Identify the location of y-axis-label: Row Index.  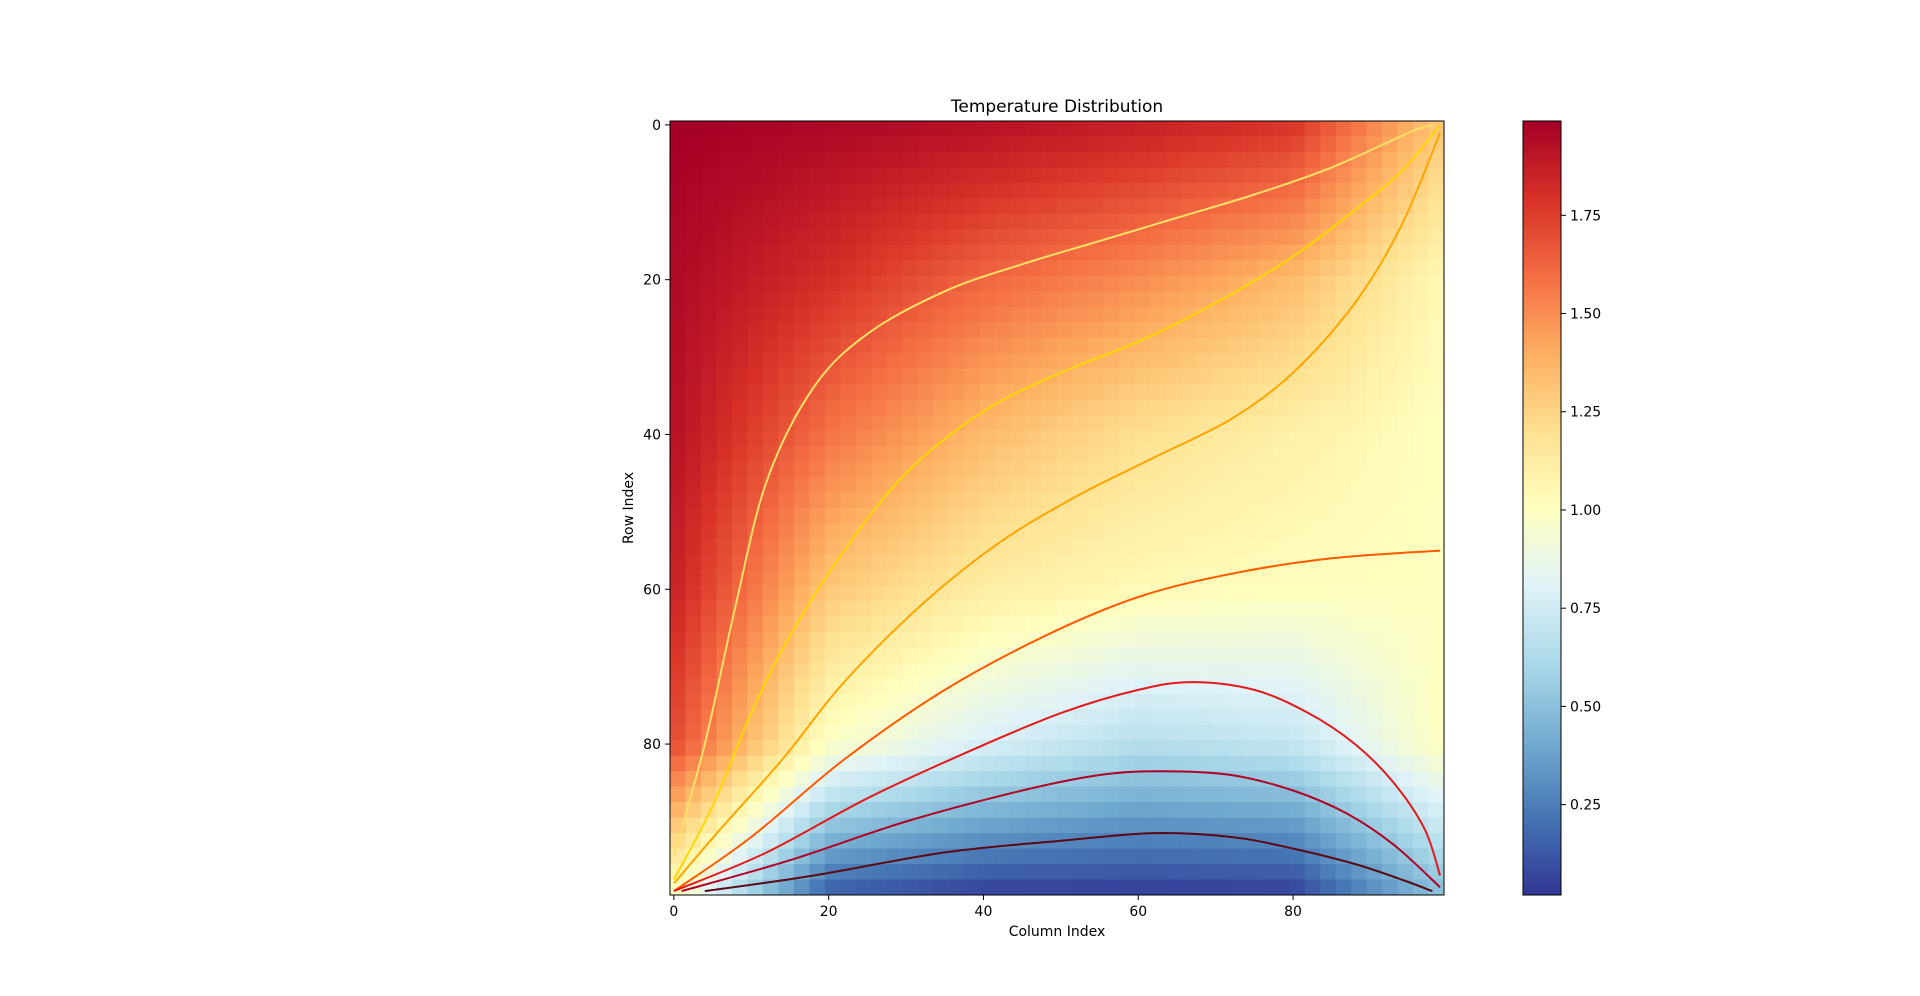
(629, 508).